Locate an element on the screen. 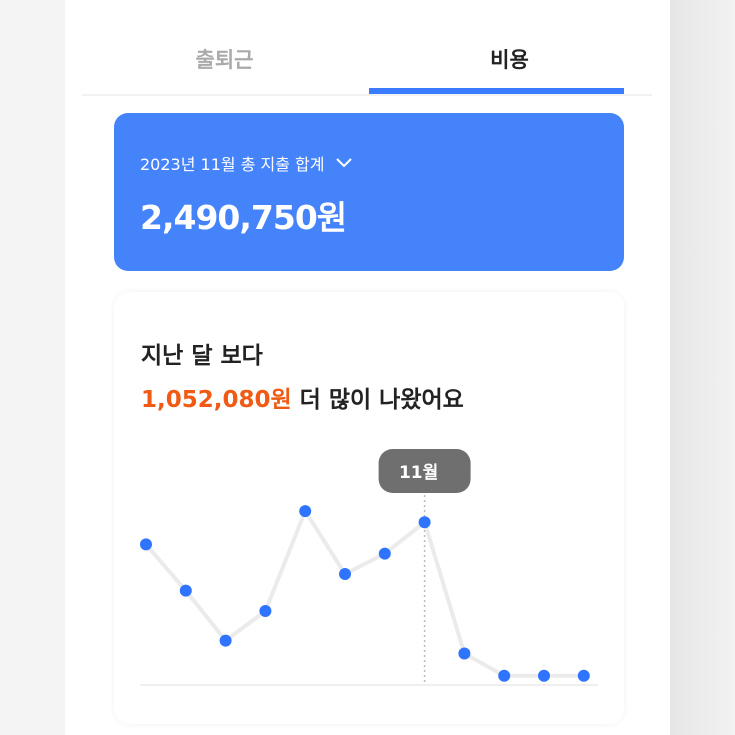 The width and height of the screenshot is (735, 735). active-tab-indicator is located at coordinates (496, 91).